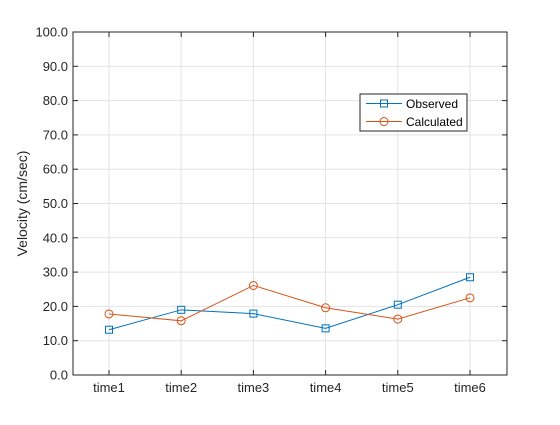 This screenshot has width=560, height=425. I want to click on y-tick-label: 10.0, so click(55, 340).